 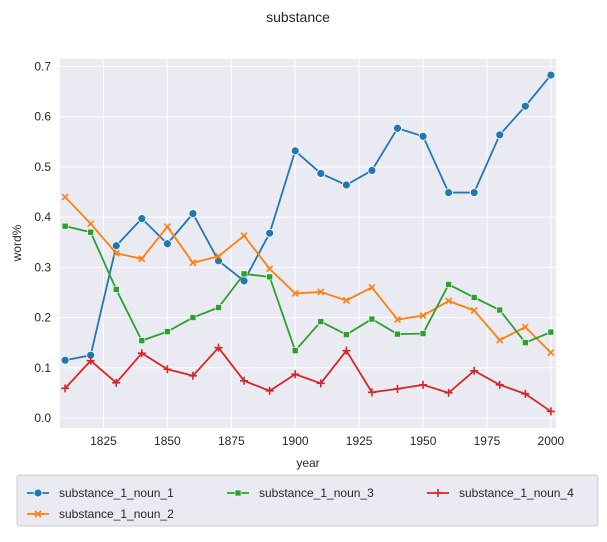 I want to click on legend-label: substance_1_noun_1, so click(x=116, y=493).